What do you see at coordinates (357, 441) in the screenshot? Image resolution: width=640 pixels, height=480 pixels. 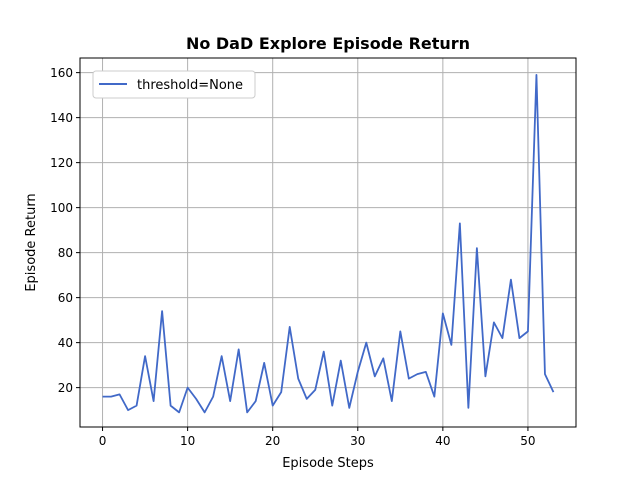 I see `x-tick-label: 30` at bounding box center [357, 441].